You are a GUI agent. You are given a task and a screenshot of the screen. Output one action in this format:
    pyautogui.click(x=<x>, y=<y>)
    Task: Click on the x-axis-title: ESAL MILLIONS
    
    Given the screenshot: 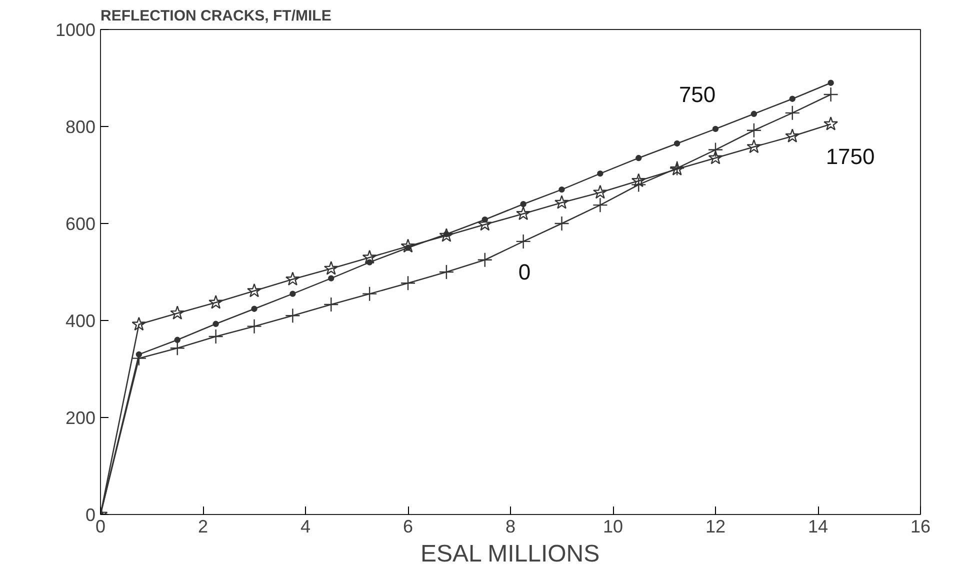 What is the action you would take?
    pyautogui.click(x=510, y=554)
    